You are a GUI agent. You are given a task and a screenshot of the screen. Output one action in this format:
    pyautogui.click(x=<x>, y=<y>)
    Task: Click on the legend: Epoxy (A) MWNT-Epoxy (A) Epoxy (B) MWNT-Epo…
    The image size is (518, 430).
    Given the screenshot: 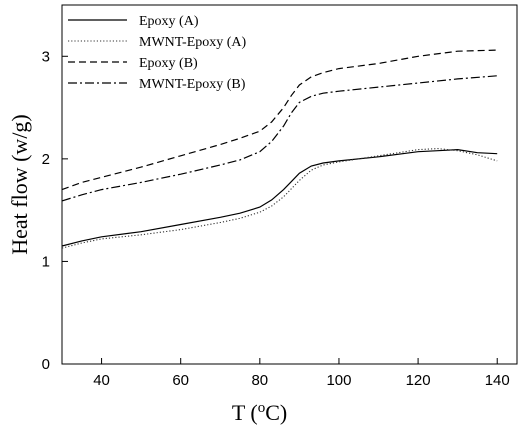 What is the action you would take?
    pyautogui.click(x=157, y=53)
    